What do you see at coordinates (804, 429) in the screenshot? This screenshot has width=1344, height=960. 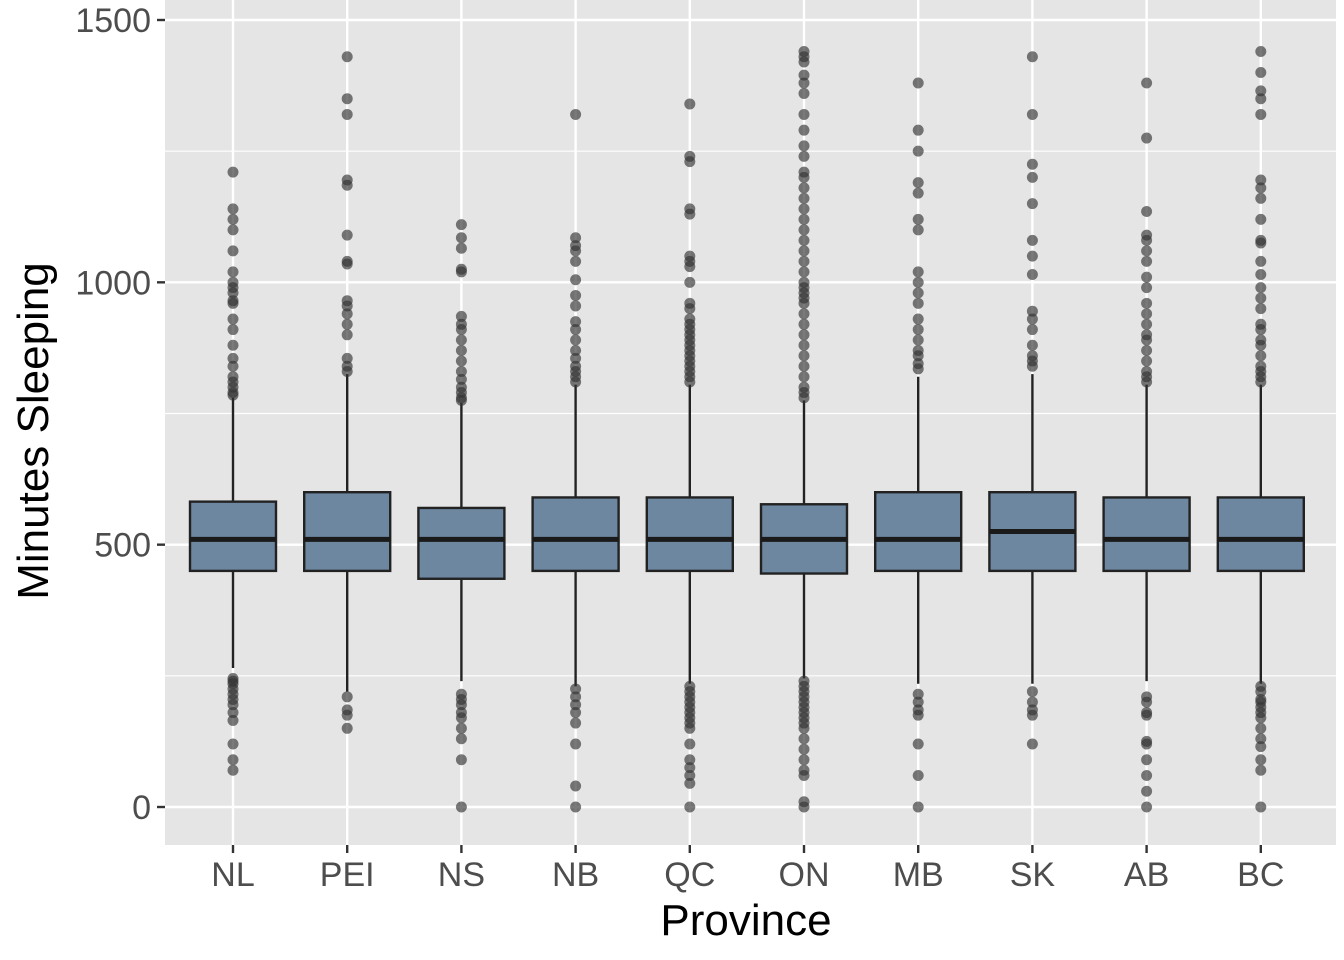 I see `box-group-on` at bounding box center [804, 429].